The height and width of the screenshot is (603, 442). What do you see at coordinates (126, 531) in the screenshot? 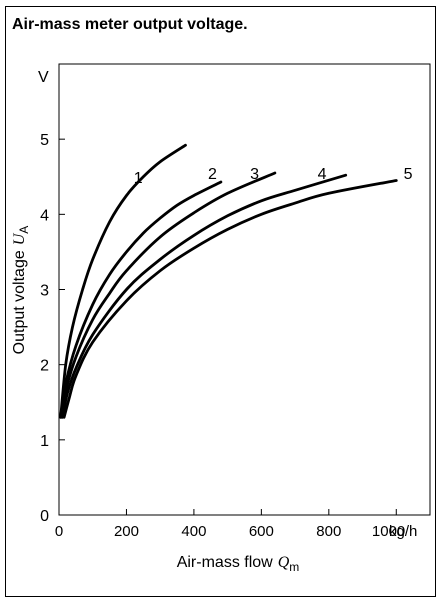
I see `x-tick-label: 200` at bounding box center [126, 531].